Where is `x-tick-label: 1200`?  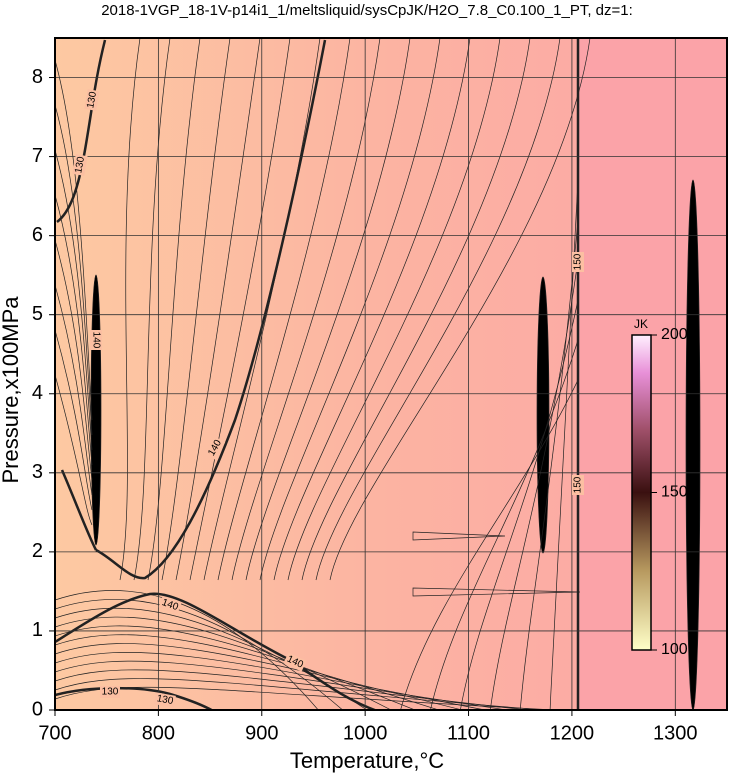
x-tick-label: 1200 is located at coordinates (572, 733).